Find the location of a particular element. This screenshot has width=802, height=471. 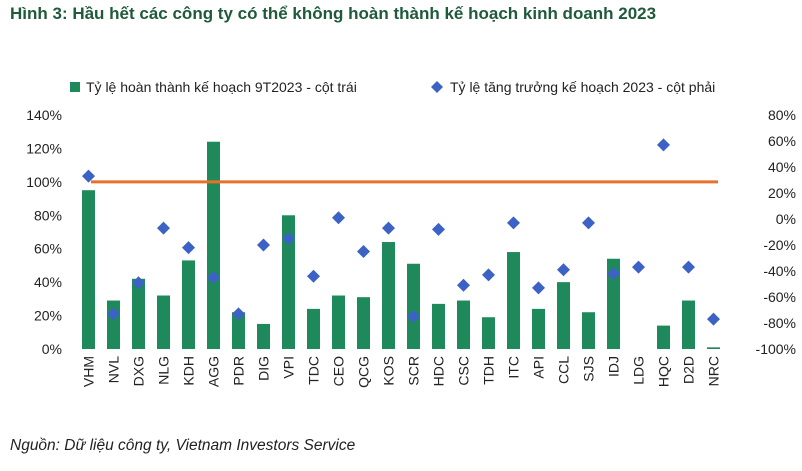

right-tick-label: 80% is located at coordinates (782, 115).